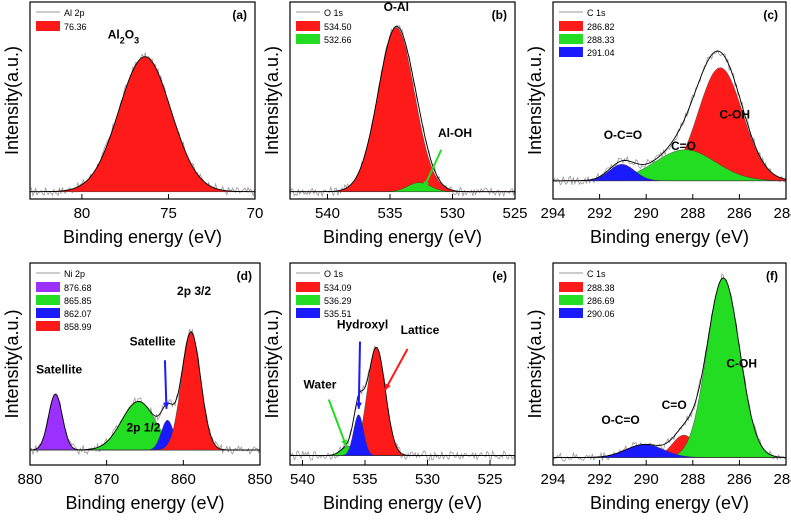 The height and width of the screenshot is (520, 791). I want to click on legend-title: O 1s, so click(334, 274).